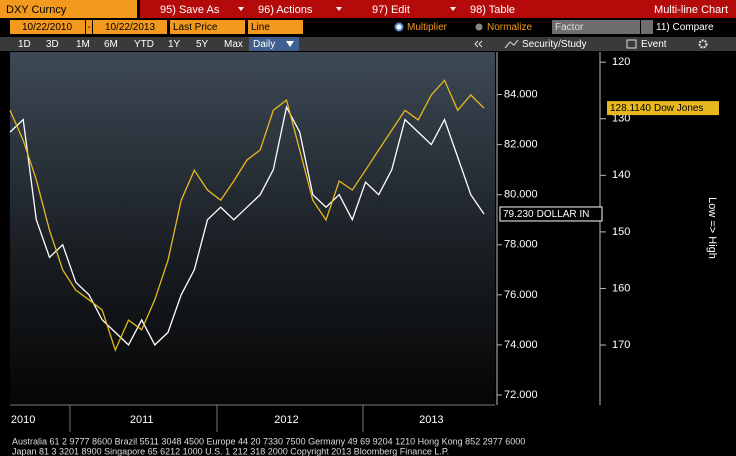  I want to click on end-value: 128.1140, so click(630, 108).